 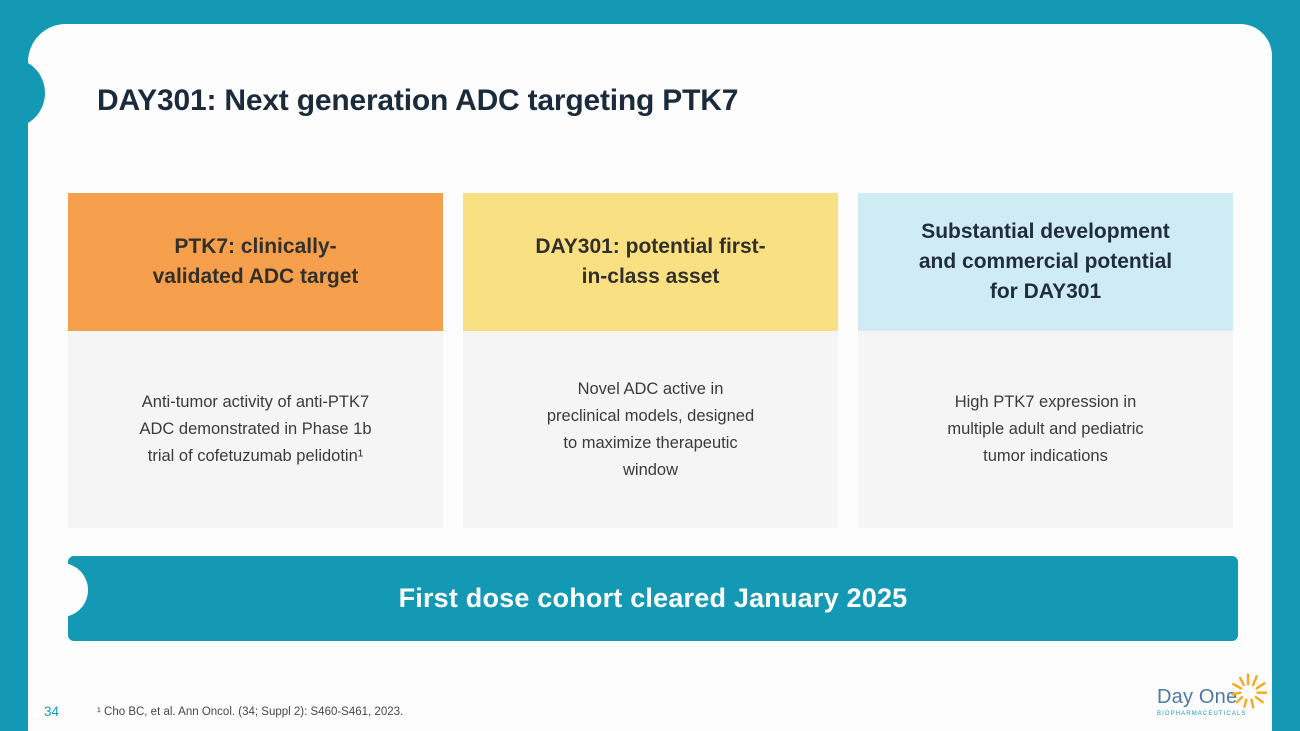 I want to click on milestone-banner: First dose cohort cleared January 2025, so click(x=653, y=598).